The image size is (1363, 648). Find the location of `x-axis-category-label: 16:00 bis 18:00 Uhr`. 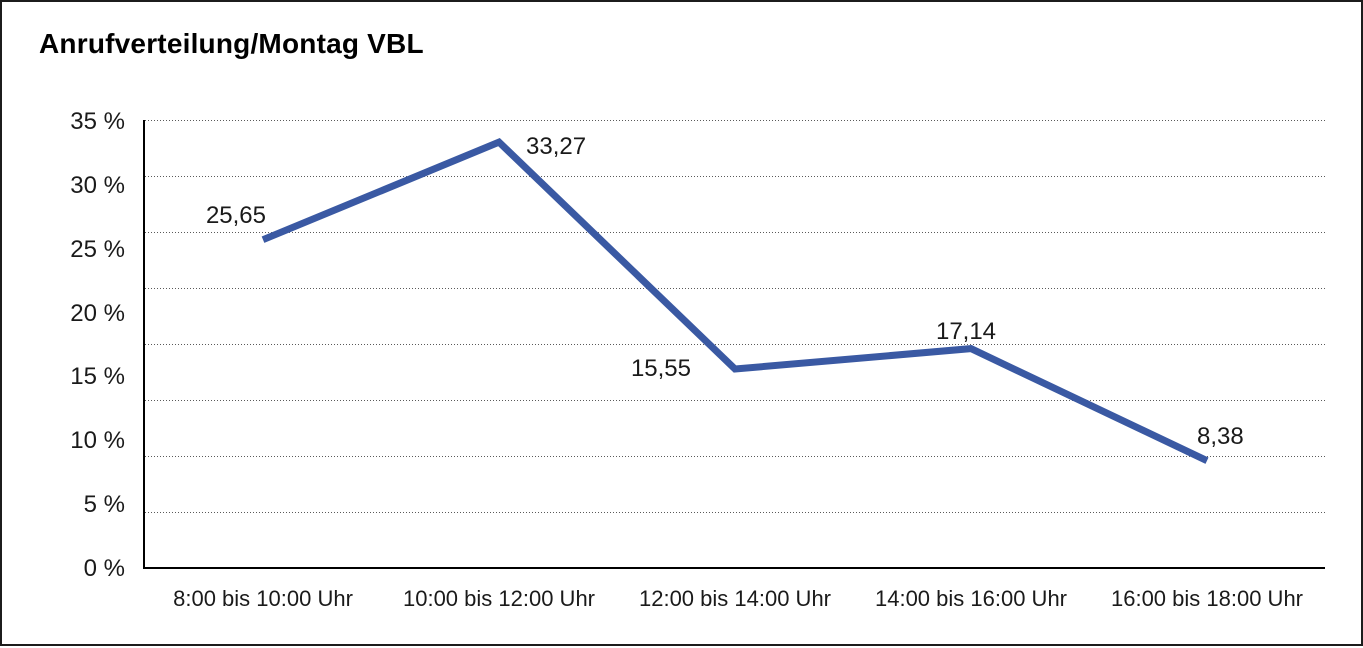

x-axis-category-label: 16:00 bis 18:00 Uhr is located at coordinates (1207, 598).